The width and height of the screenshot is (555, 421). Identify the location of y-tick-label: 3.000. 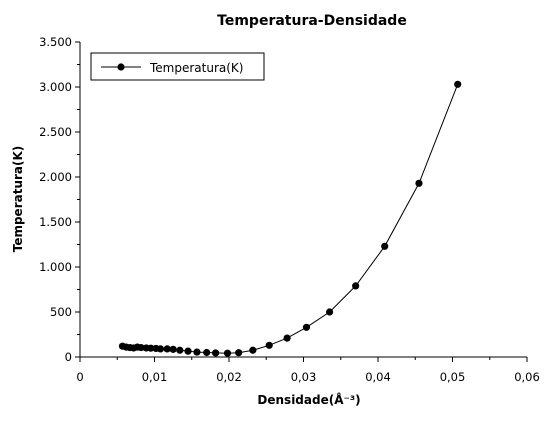
(55, 87).